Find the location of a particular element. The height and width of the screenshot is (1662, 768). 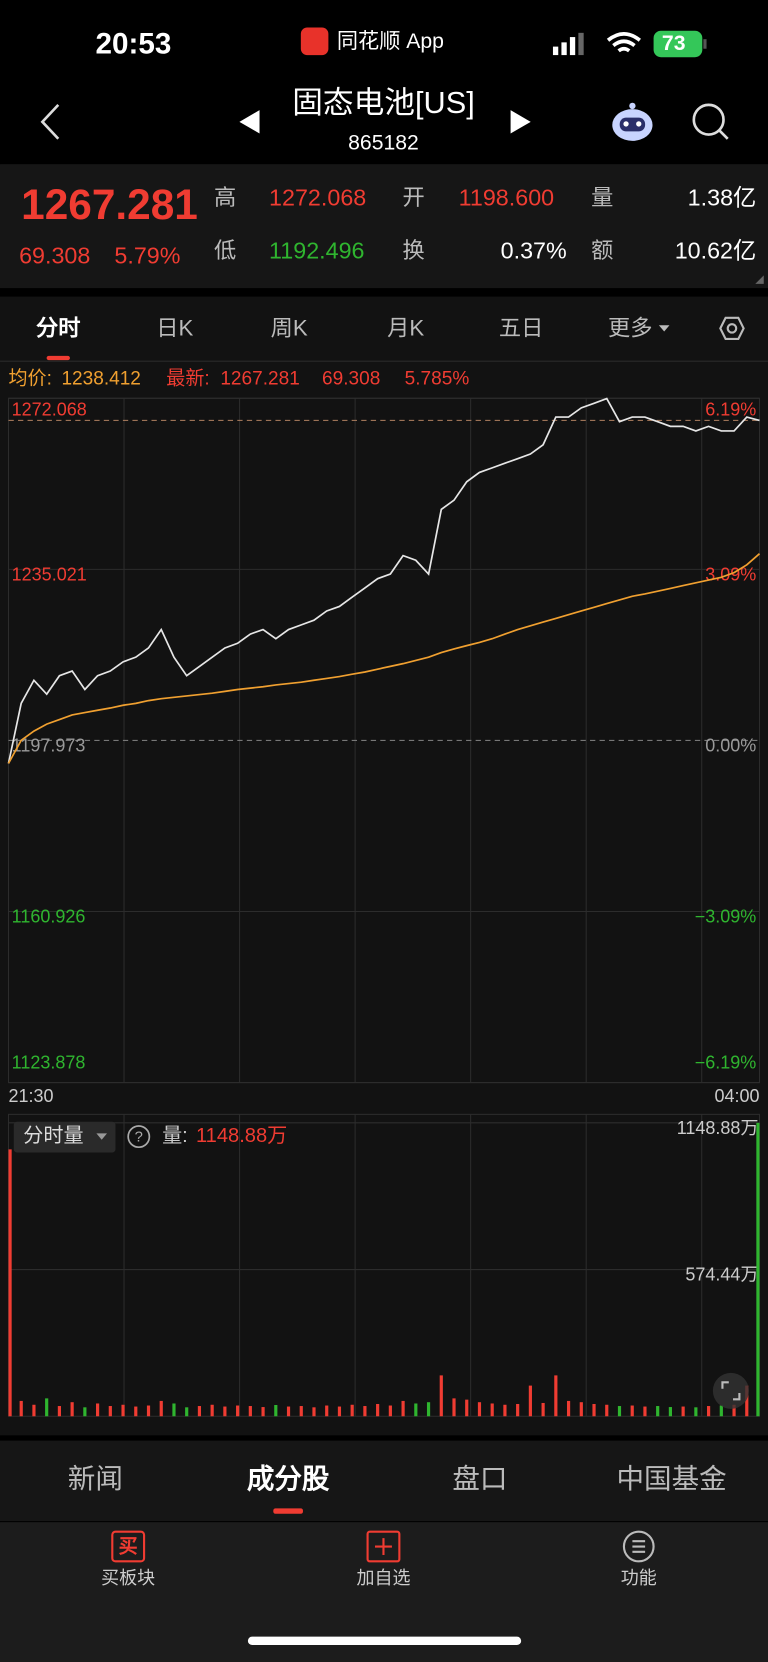

app-name: 同花顺 App is located at coordinates (390, 41).